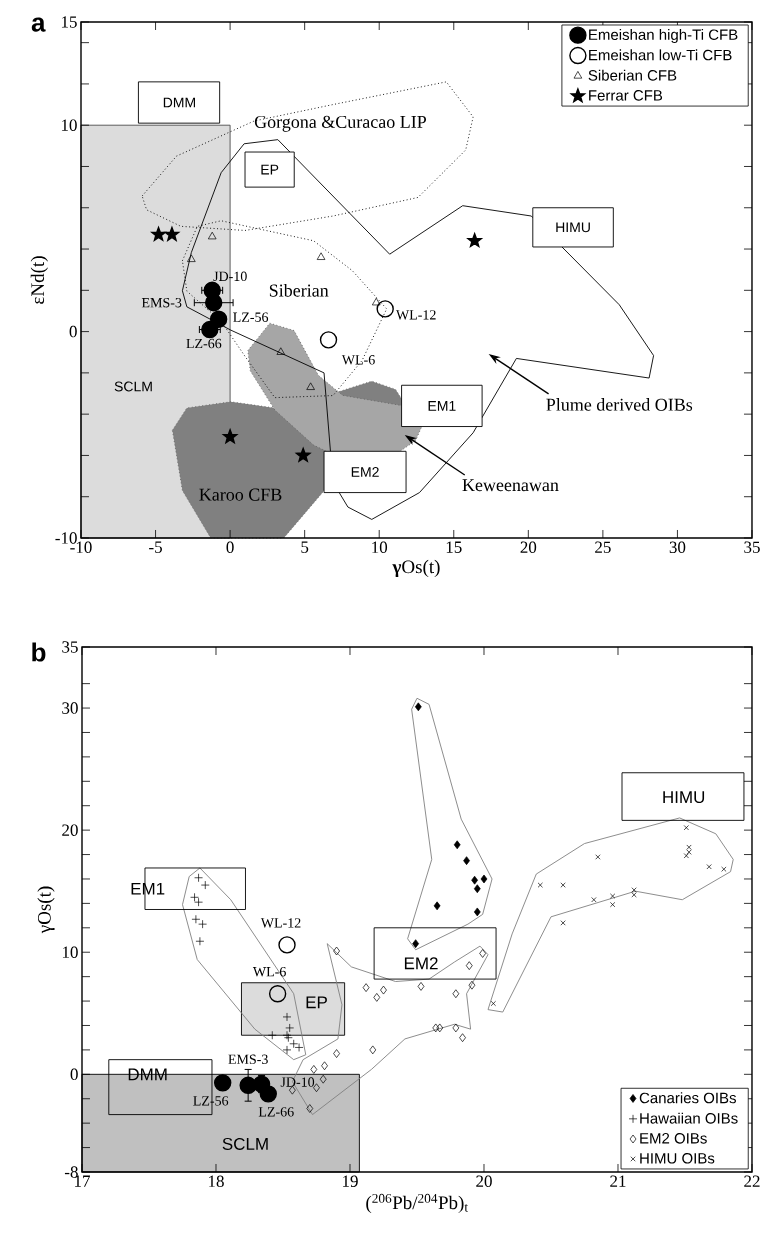 The image size is (769, 1254). What do you see at coordinates (155, 547) in the screenshot?
I see `x-tick-label: -5` at bounding box center [155, 547].